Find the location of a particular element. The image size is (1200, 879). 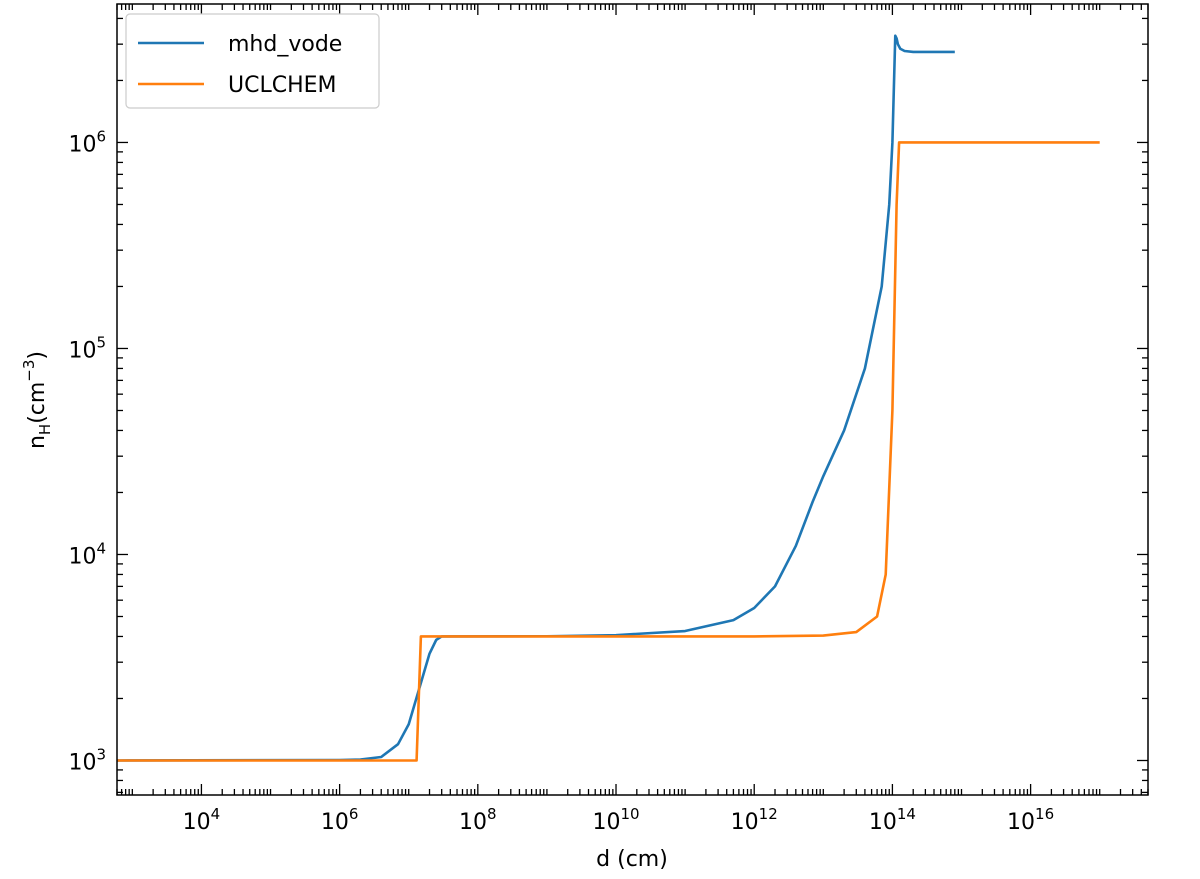

x-tick-label: 10⁴ is located at coordinates (202, 820).